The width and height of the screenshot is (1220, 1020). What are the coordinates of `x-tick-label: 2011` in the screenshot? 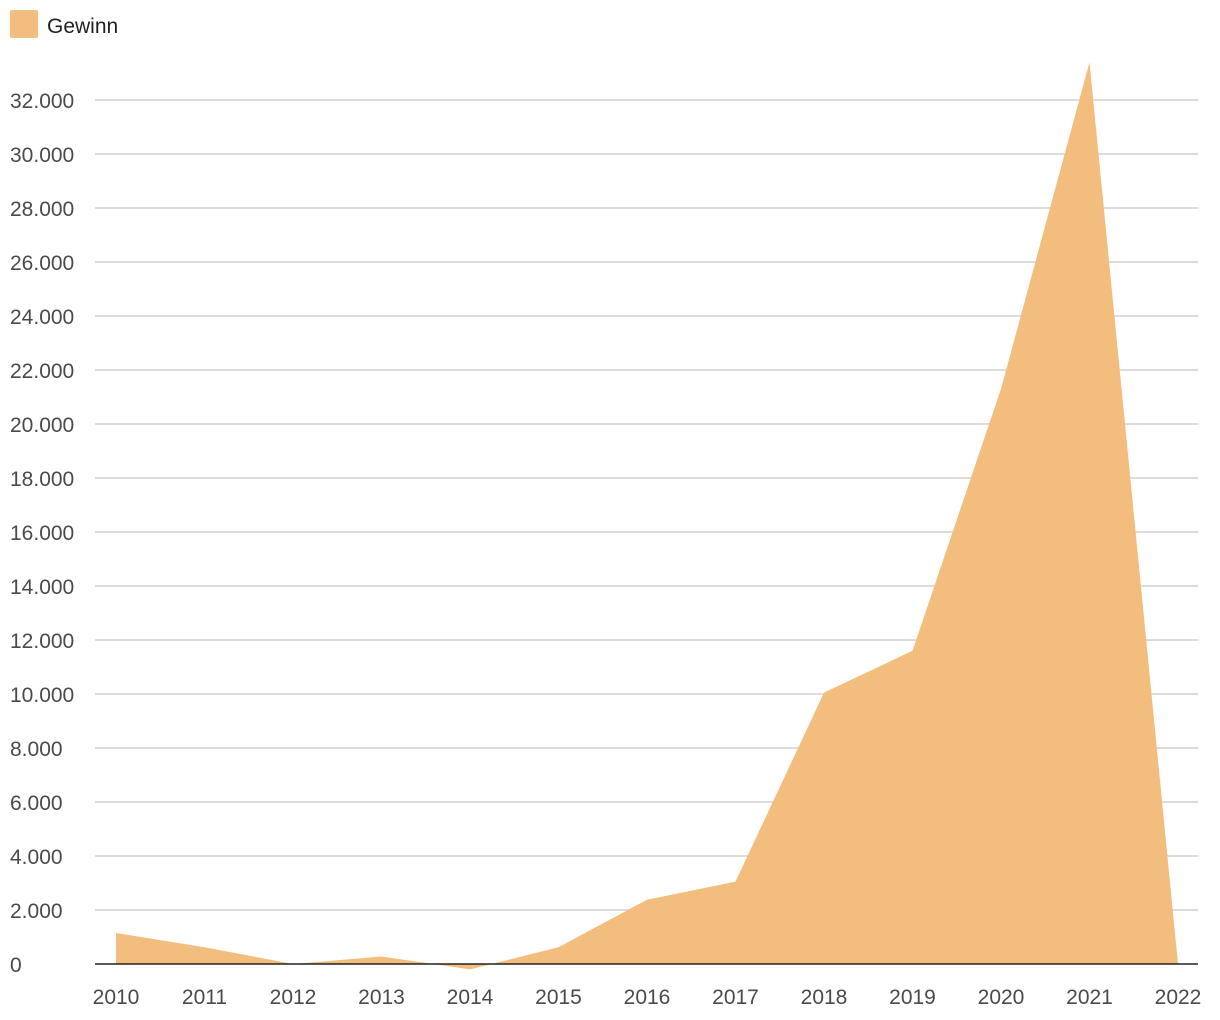 It's located at (204, 997).